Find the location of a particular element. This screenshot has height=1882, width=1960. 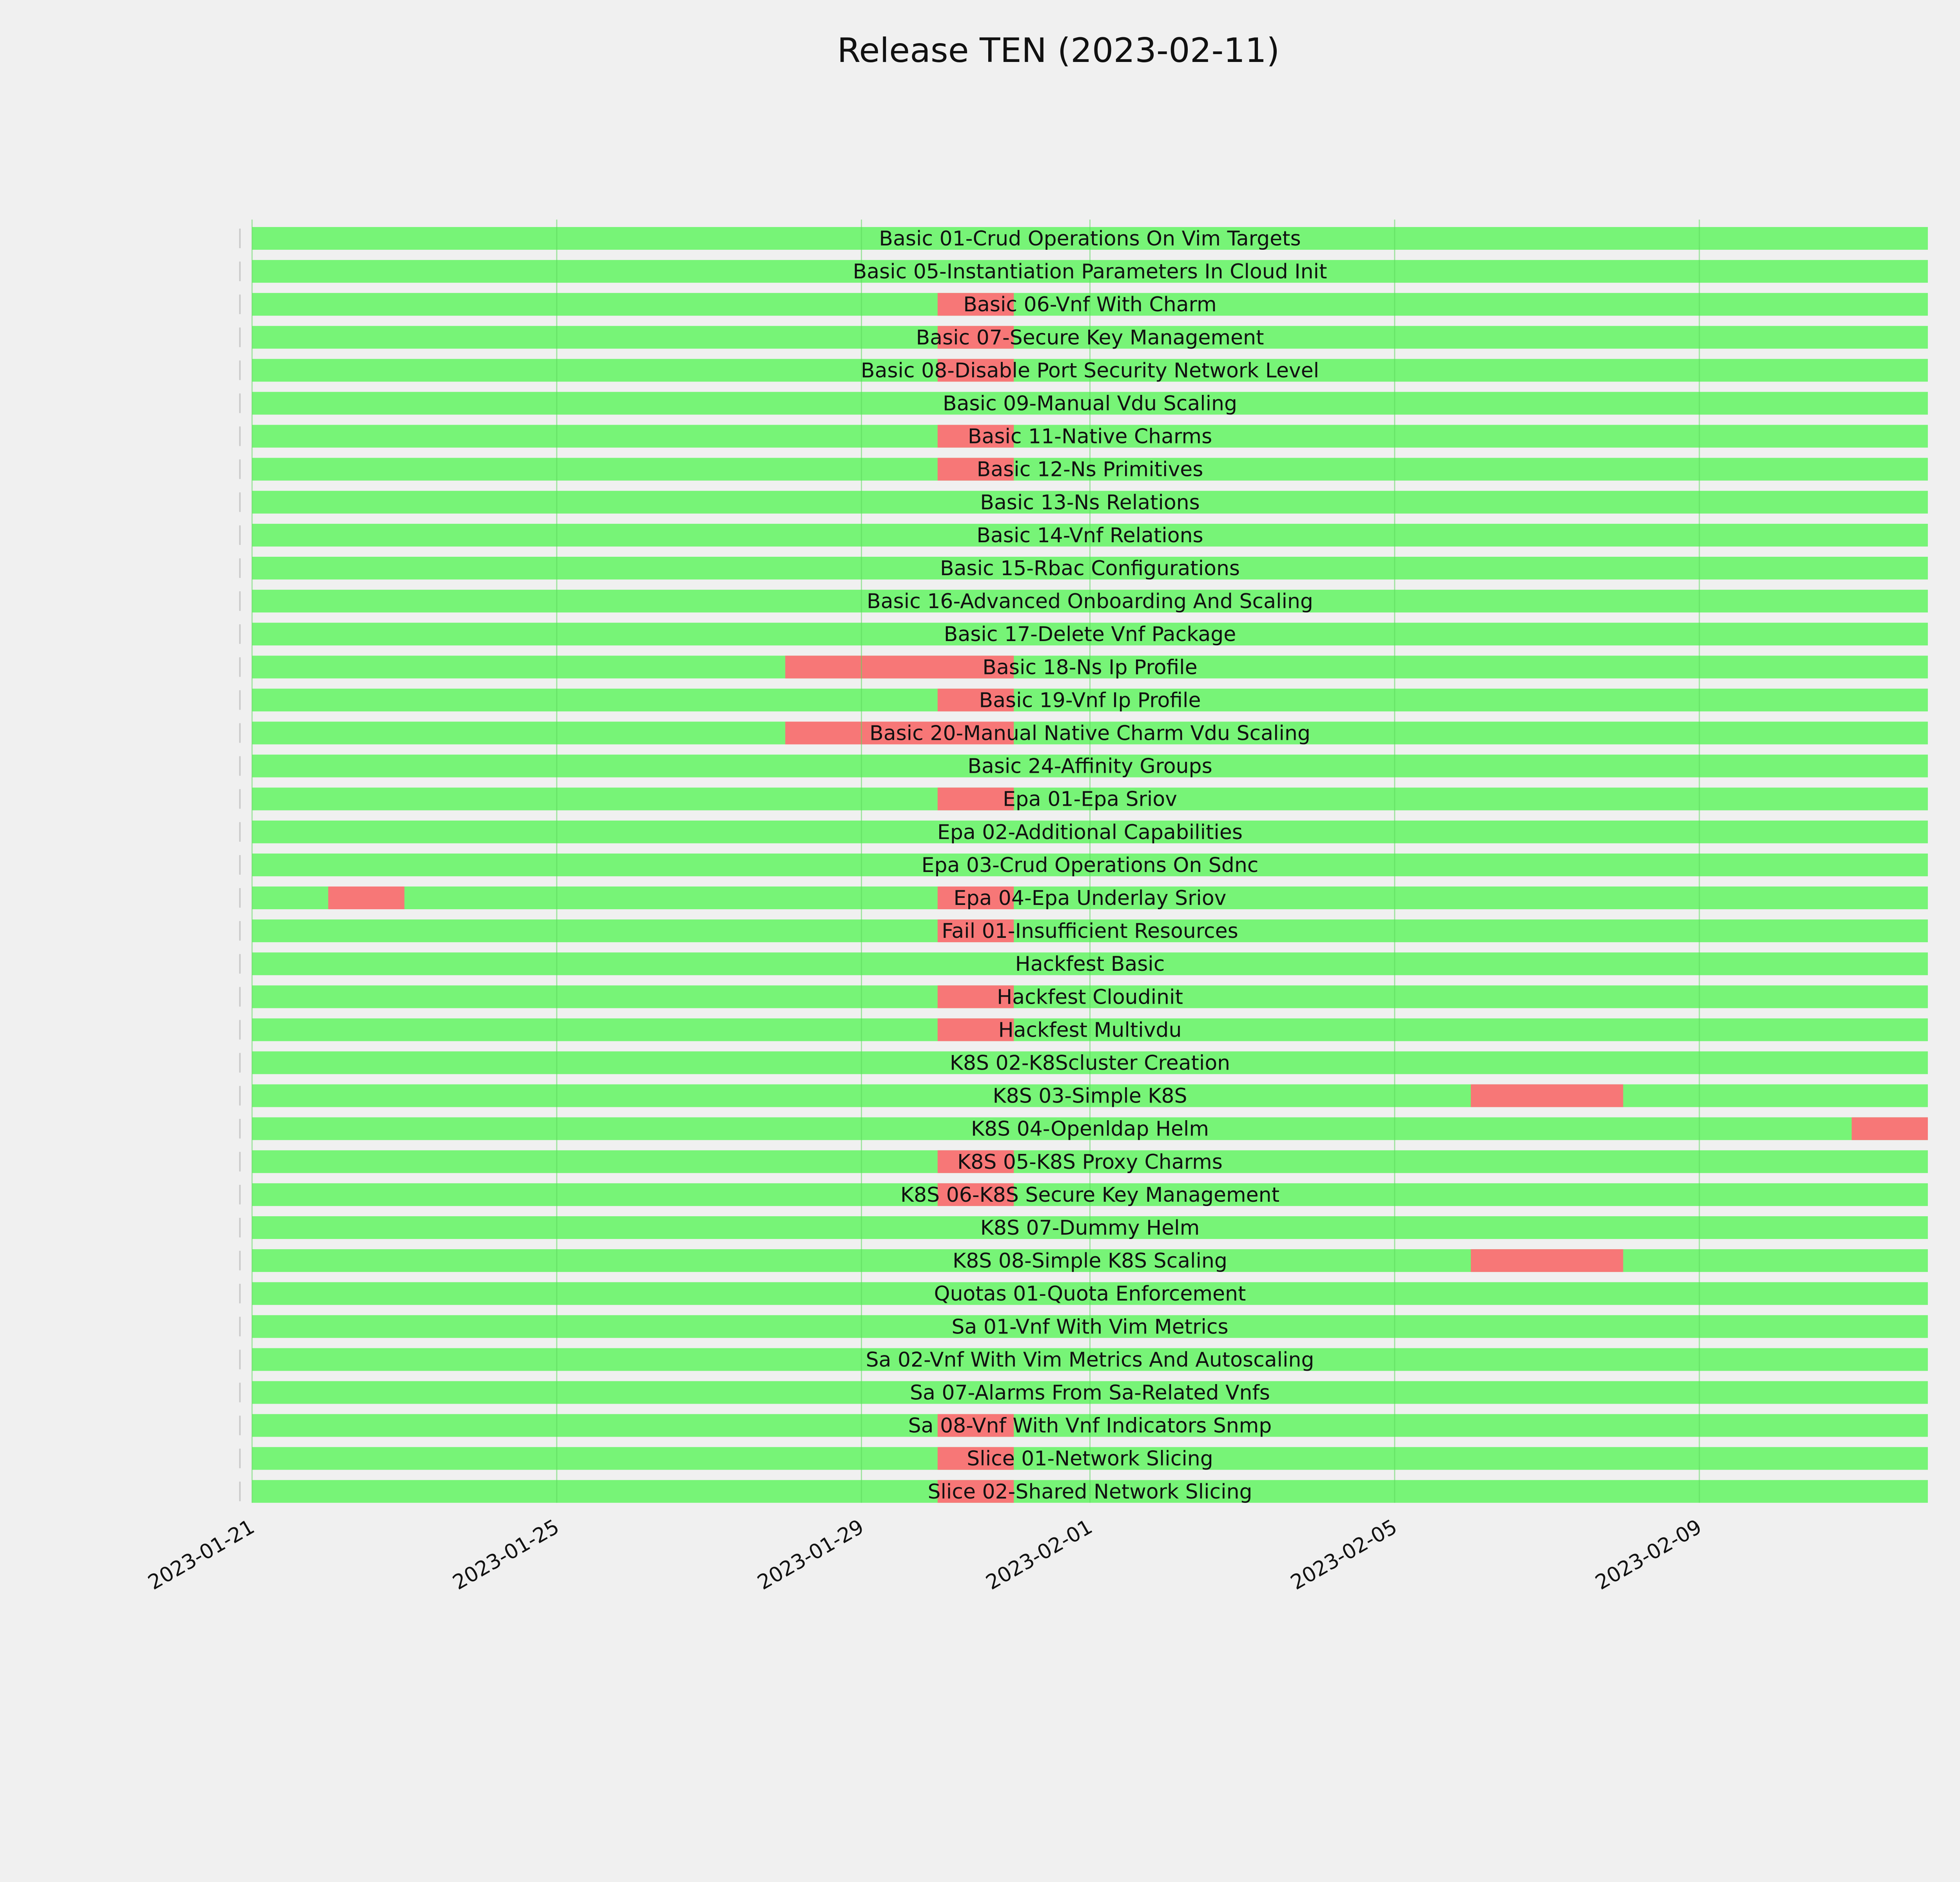

bar-label: Basic 20-Manual Native Charm Vdu Scaling is located at coordinates (1089, 733).